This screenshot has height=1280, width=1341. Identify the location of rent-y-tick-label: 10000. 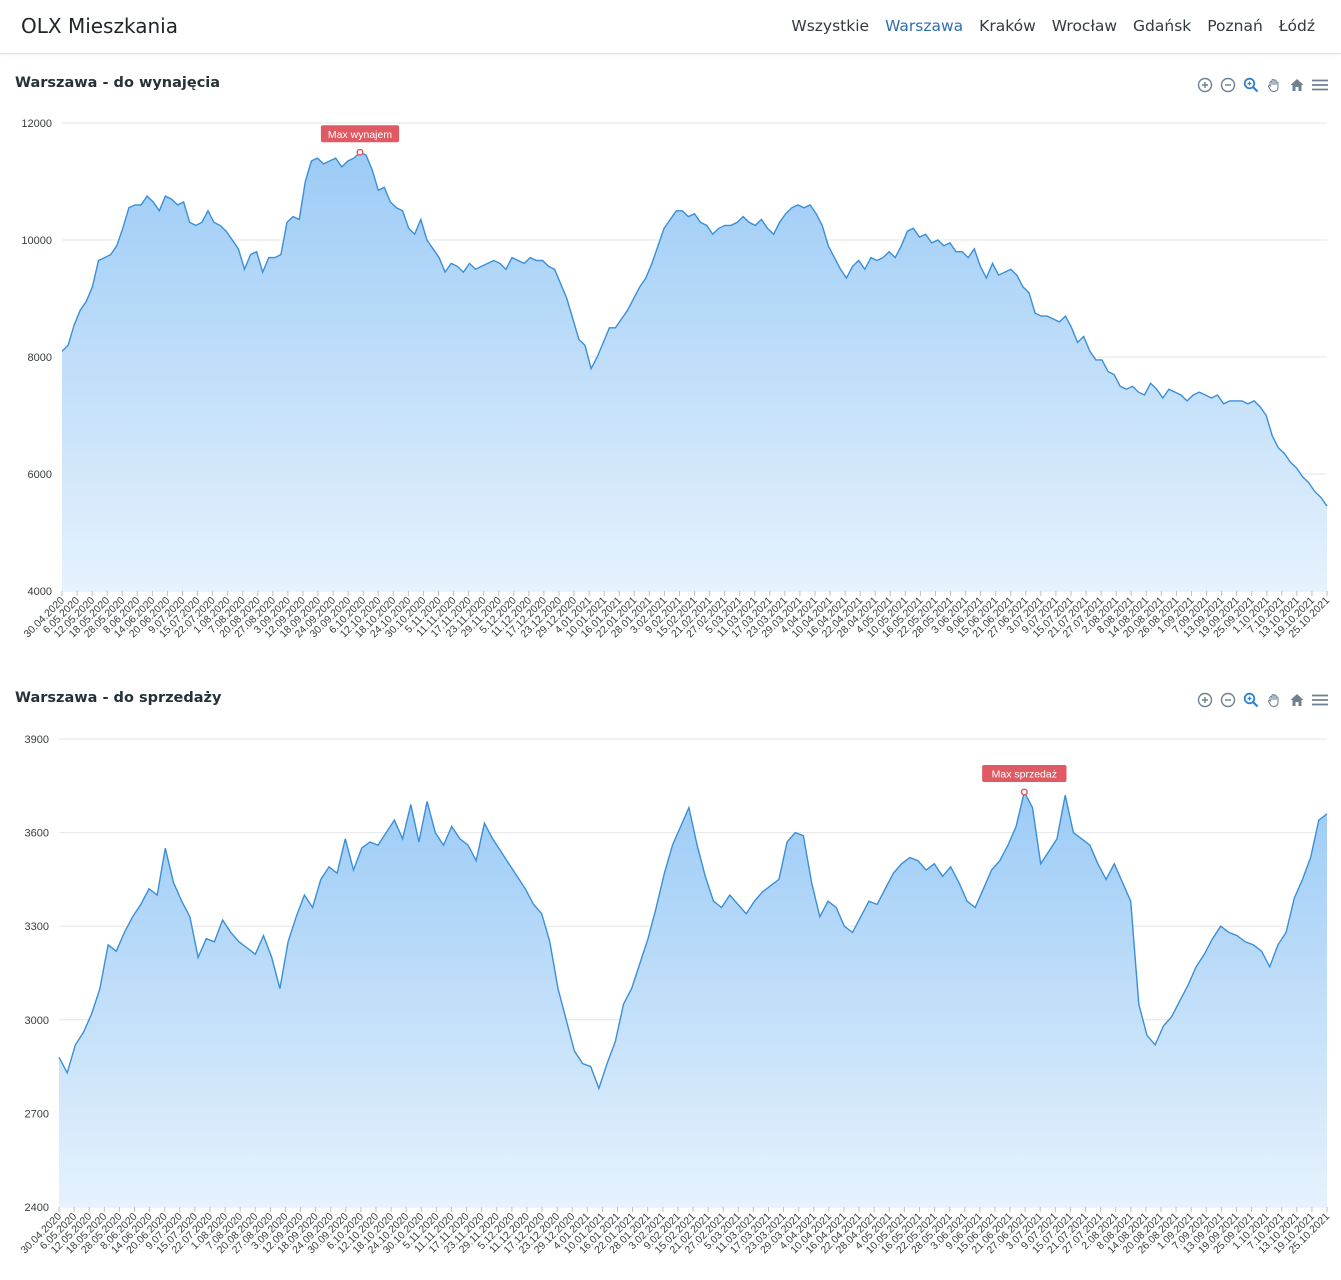
(36, 241).